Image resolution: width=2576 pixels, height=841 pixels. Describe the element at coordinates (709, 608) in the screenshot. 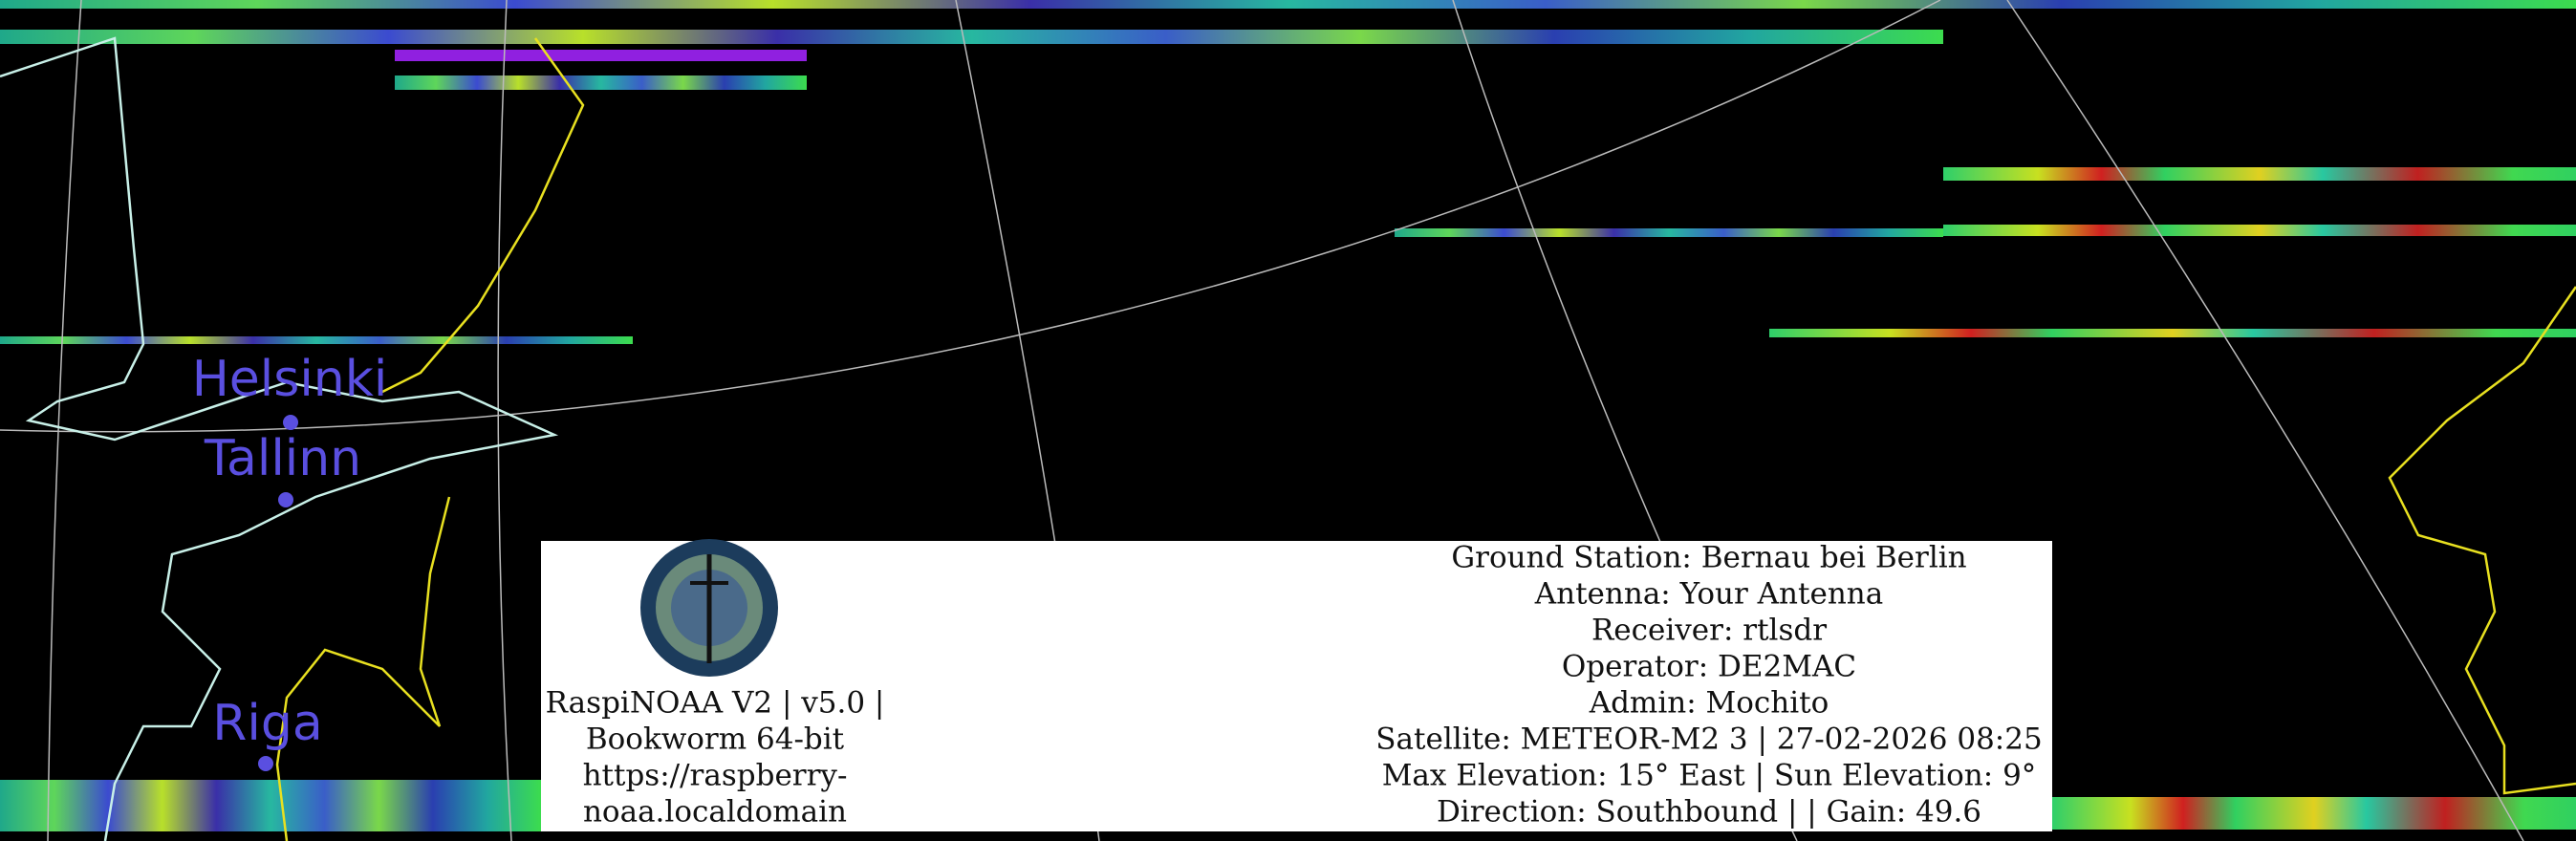

I see `logo` at that location.